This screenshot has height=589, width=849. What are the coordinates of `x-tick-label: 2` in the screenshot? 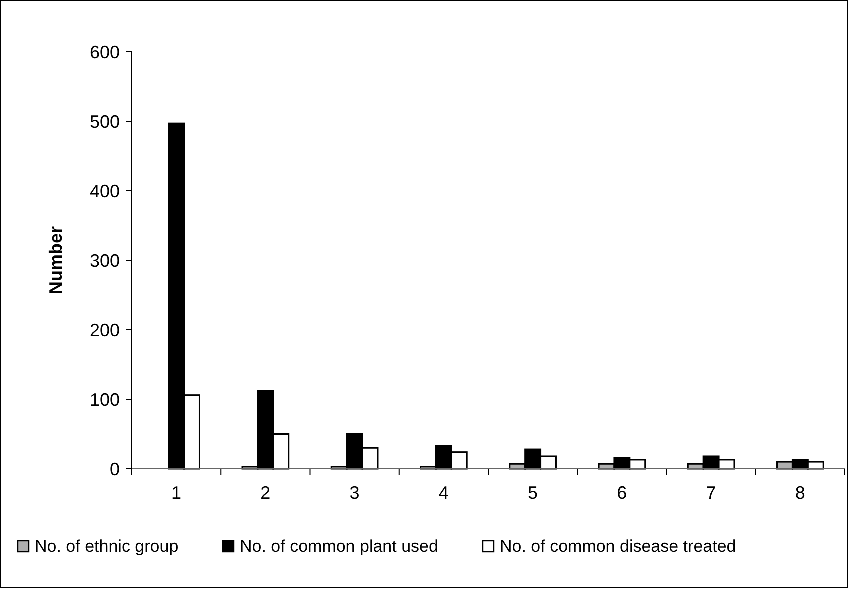 It's located at (265, 493).